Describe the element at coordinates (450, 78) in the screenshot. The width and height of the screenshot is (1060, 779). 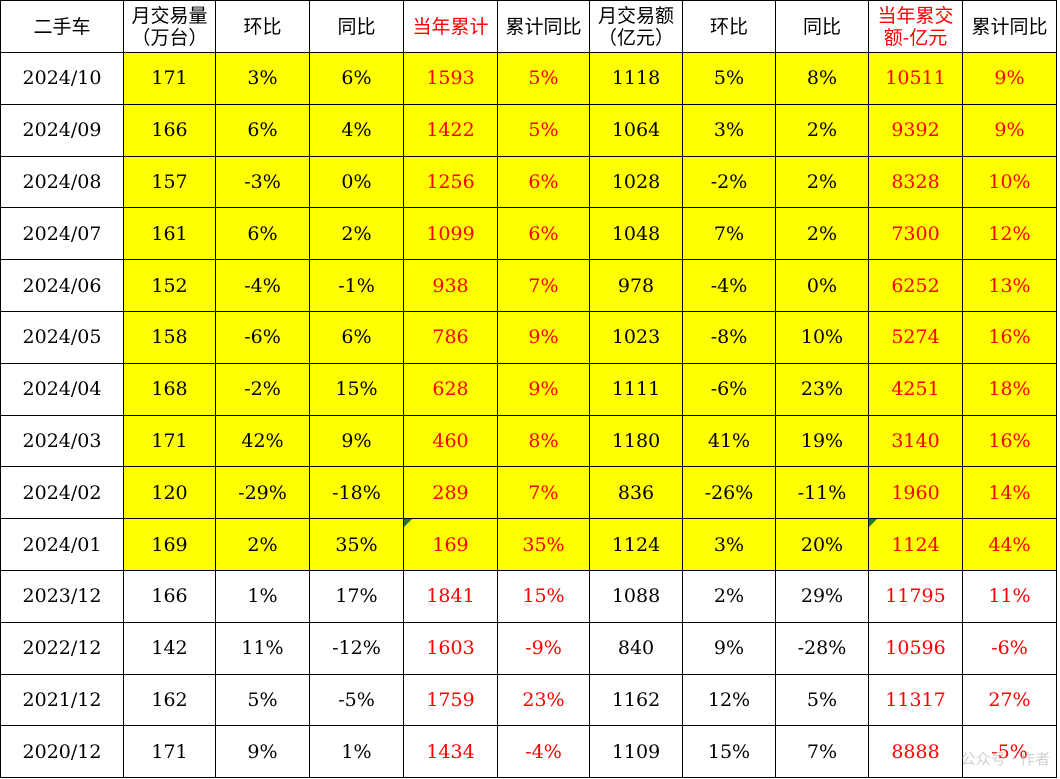
I see `value-cell: 1593` at that location.